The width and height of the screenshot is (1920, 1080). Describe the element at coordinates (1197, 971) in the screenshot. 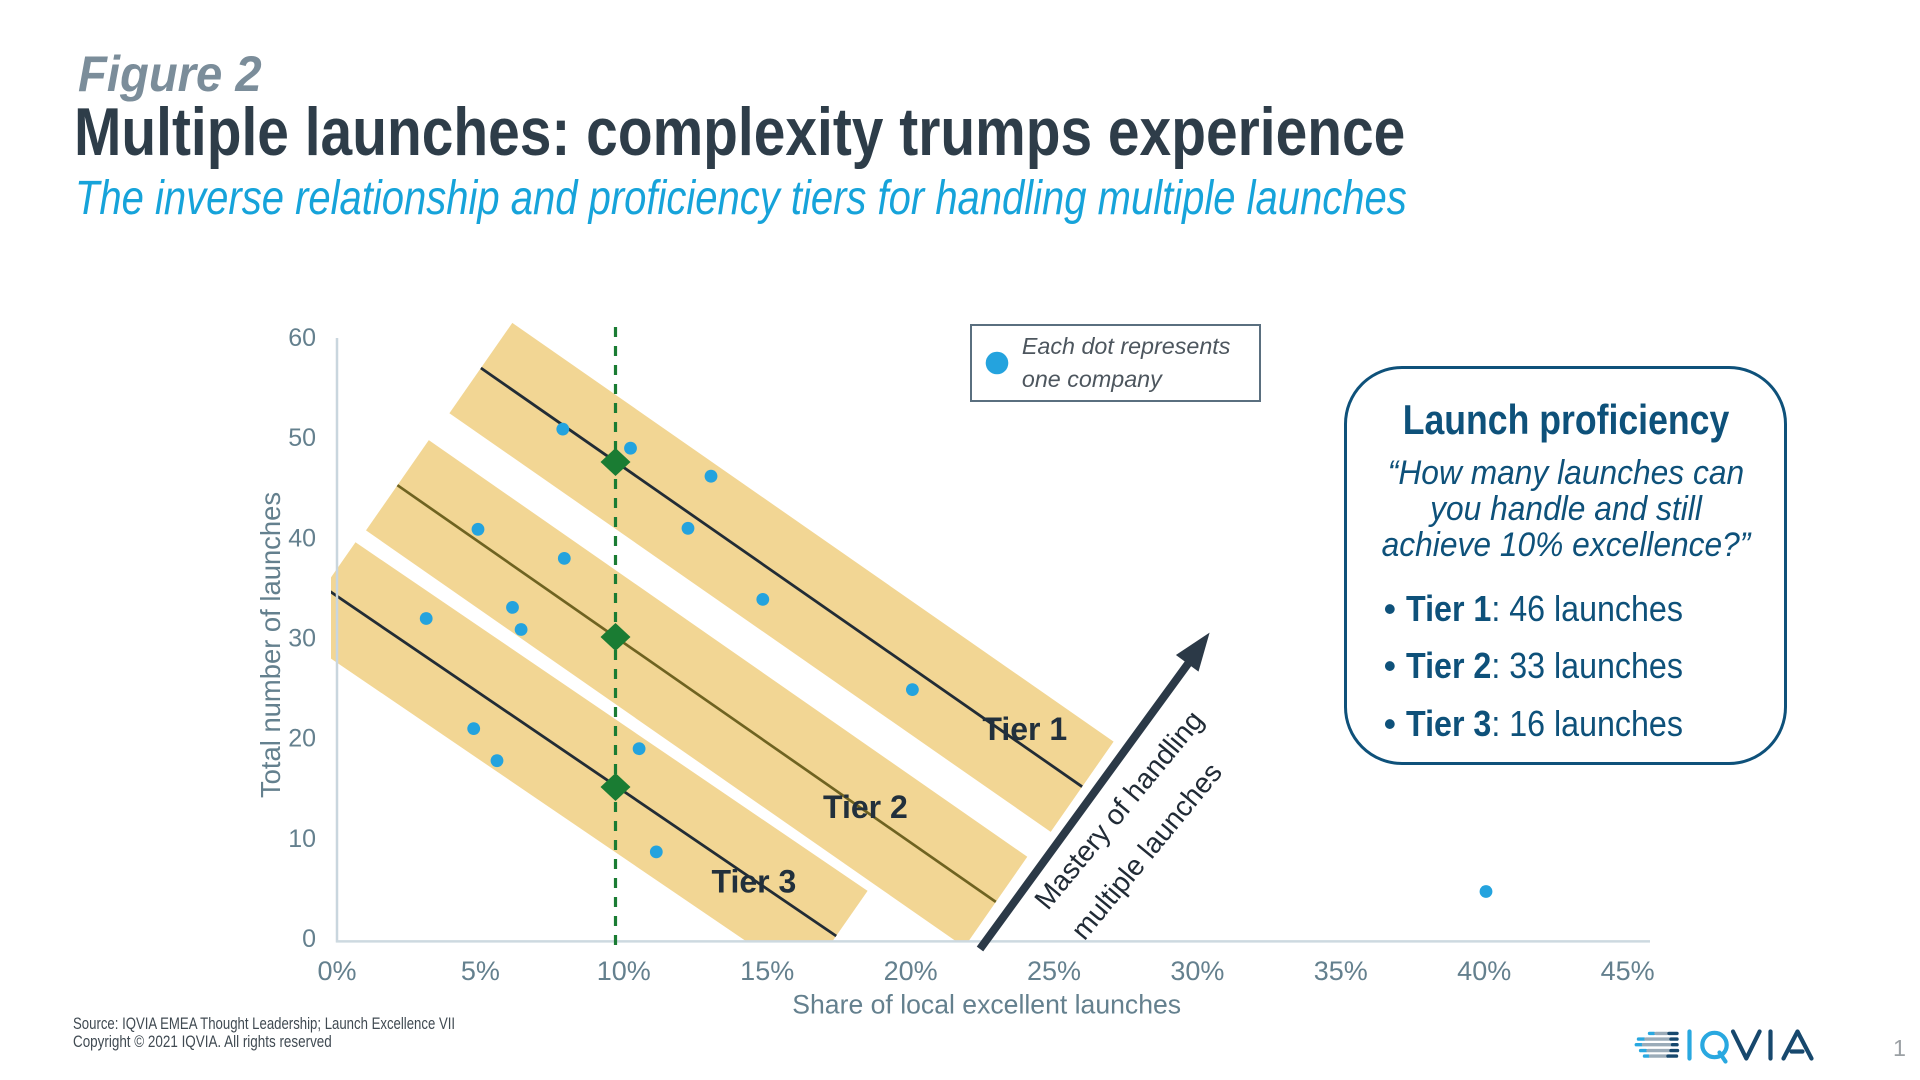

I see `svg-text: 30%` at that location.